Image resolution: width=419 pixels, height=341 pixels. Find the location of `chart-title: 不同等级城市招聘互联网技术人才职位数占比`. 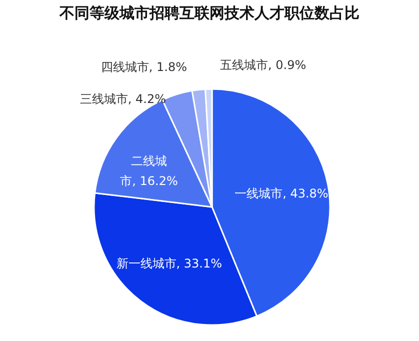

chart-title: 不同等级城市招聘互联网技术人才职位数占比 is located at coordinates (209, 13).